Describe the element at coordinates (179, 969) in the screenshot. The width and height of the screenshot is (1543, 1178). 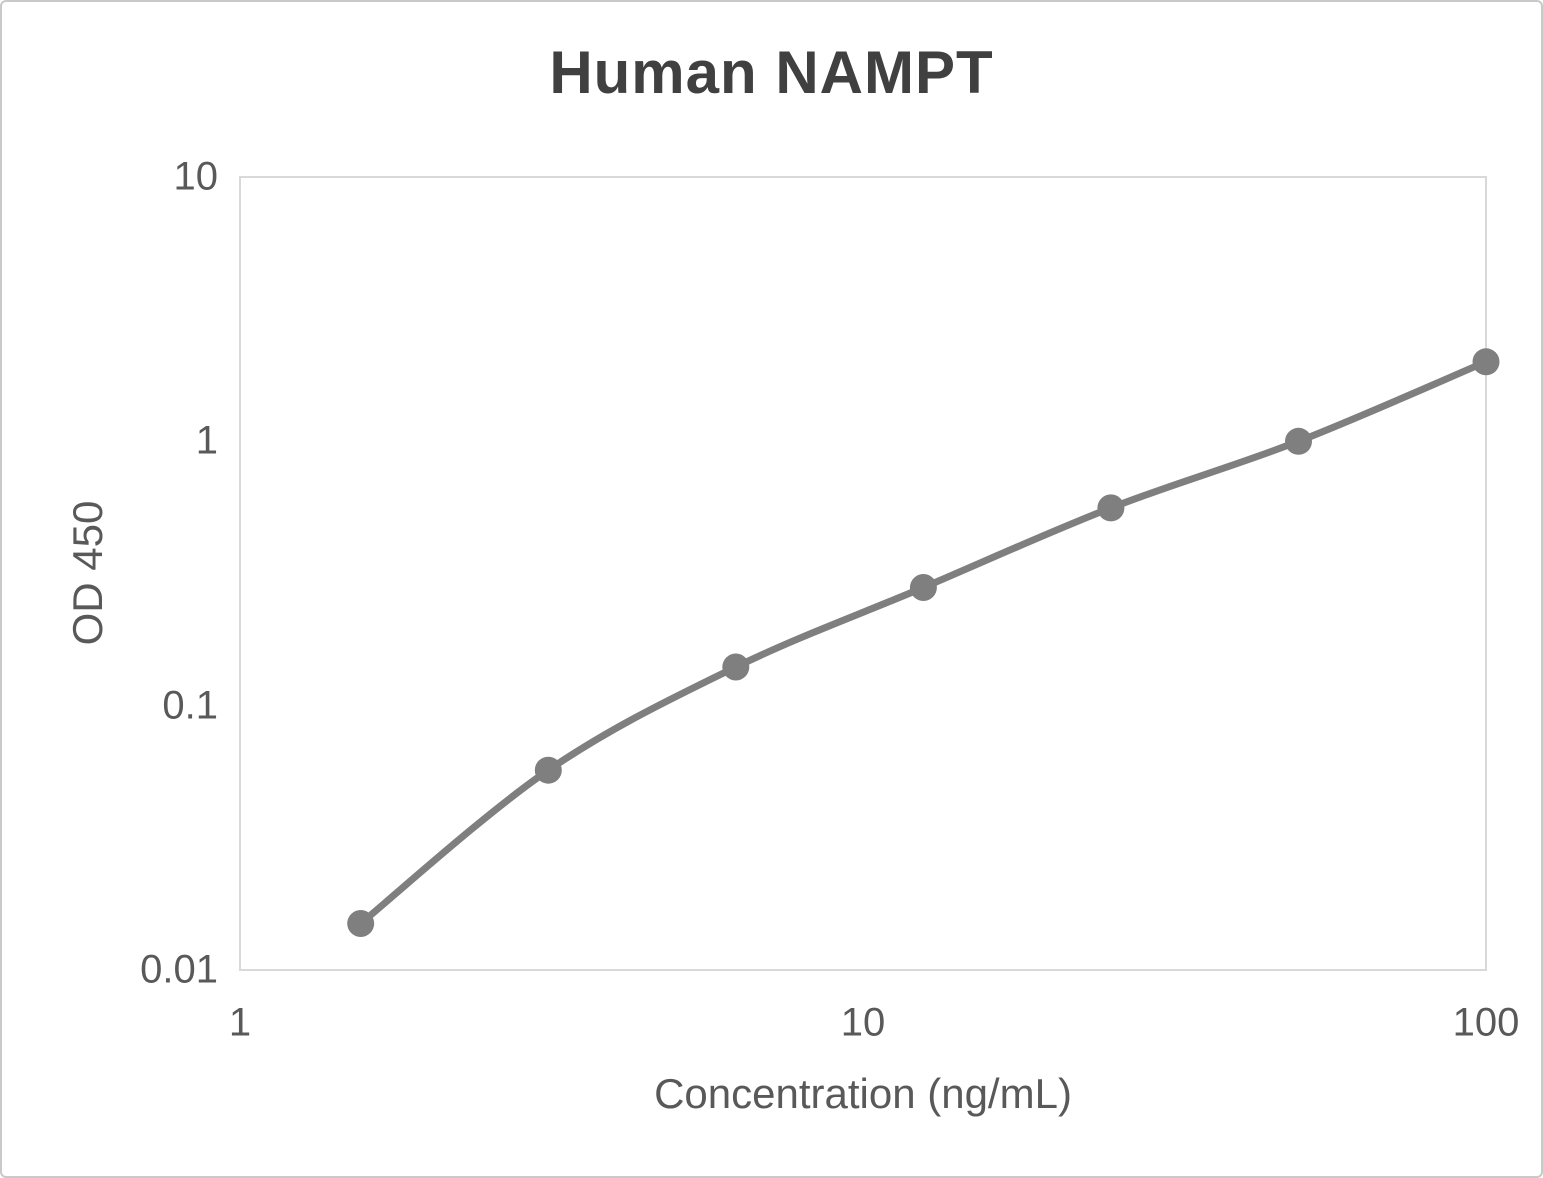
I see `y-axis-tick-label: 0.01` at that location.